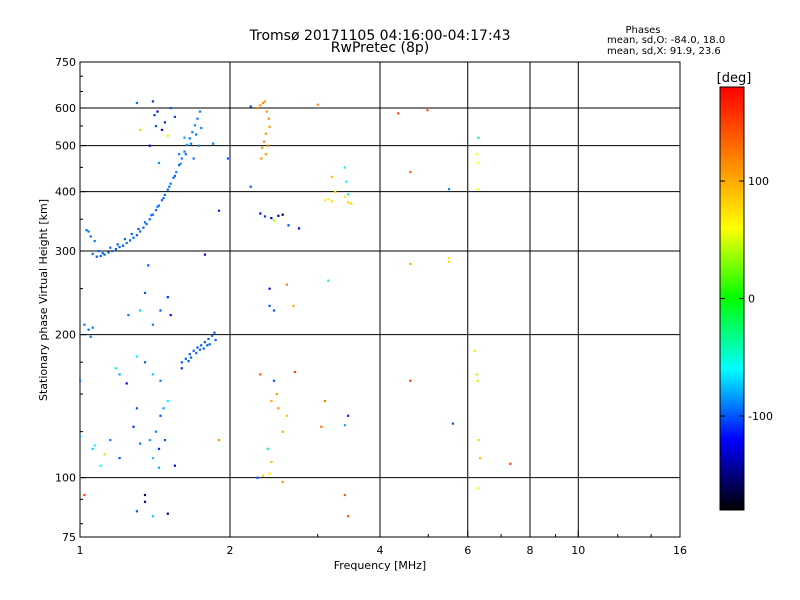  What do you see at coordinates (43, 300) in the screenshot?
I see `y-axis-label: Stationary phase Virtual Height [km]` at bounding box center [43, 300].